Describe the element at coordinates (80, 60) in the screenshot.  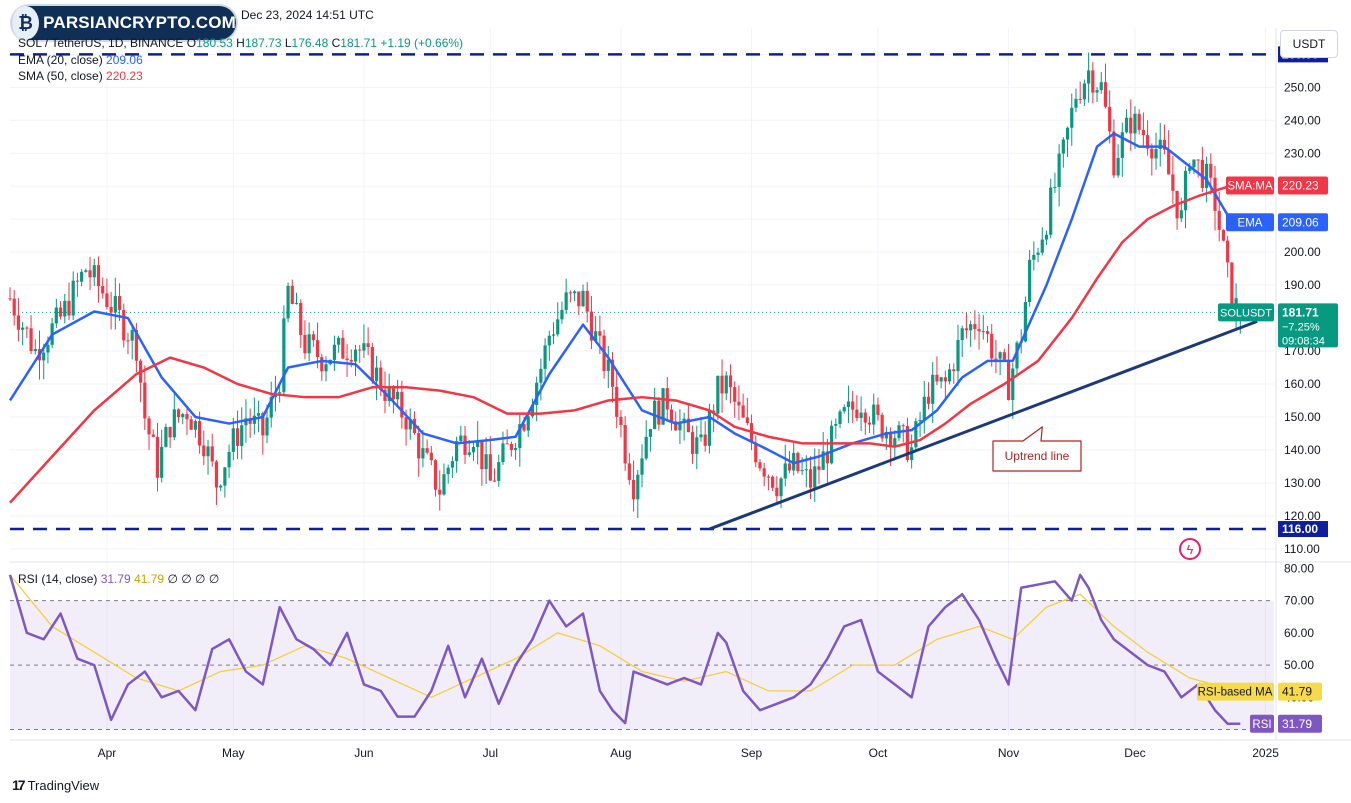
I see `ema-legend: EMA (20, close) 209.06` at that location.